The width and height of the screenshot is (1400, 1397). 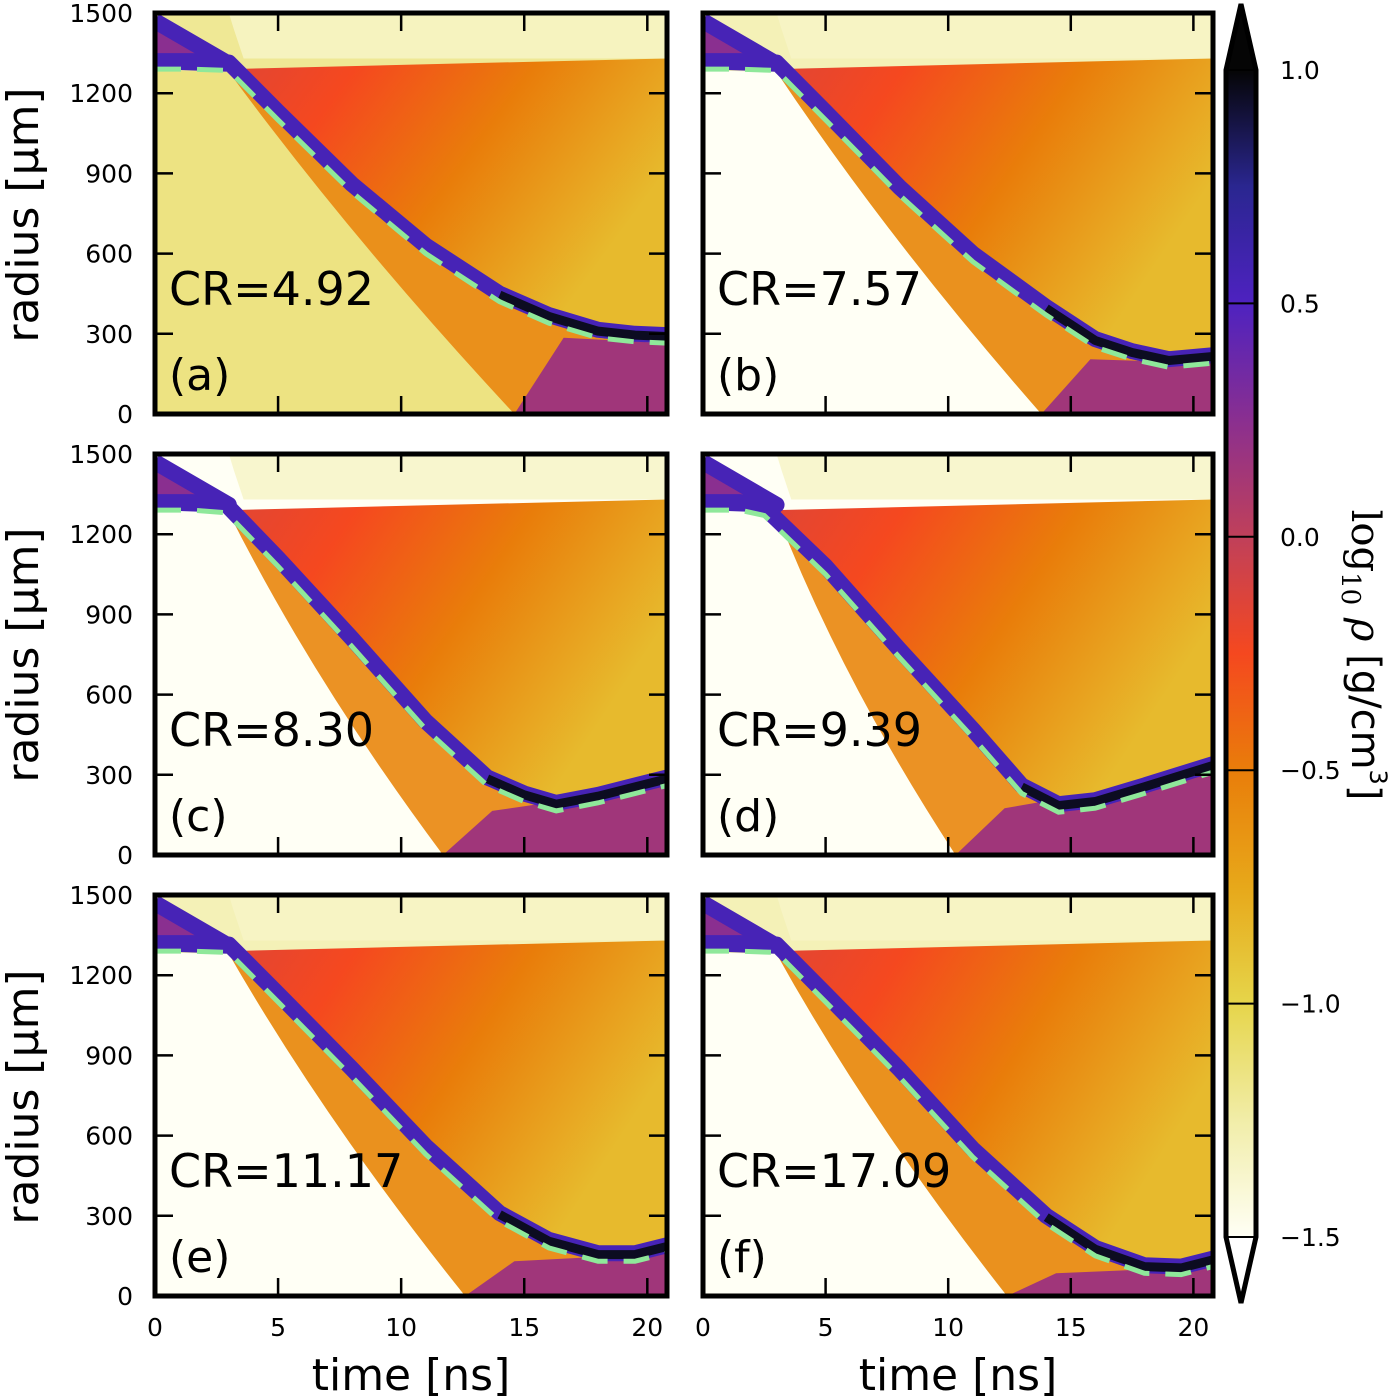 I want to click on panel-letter: (e), so click(x=199, y=1257).